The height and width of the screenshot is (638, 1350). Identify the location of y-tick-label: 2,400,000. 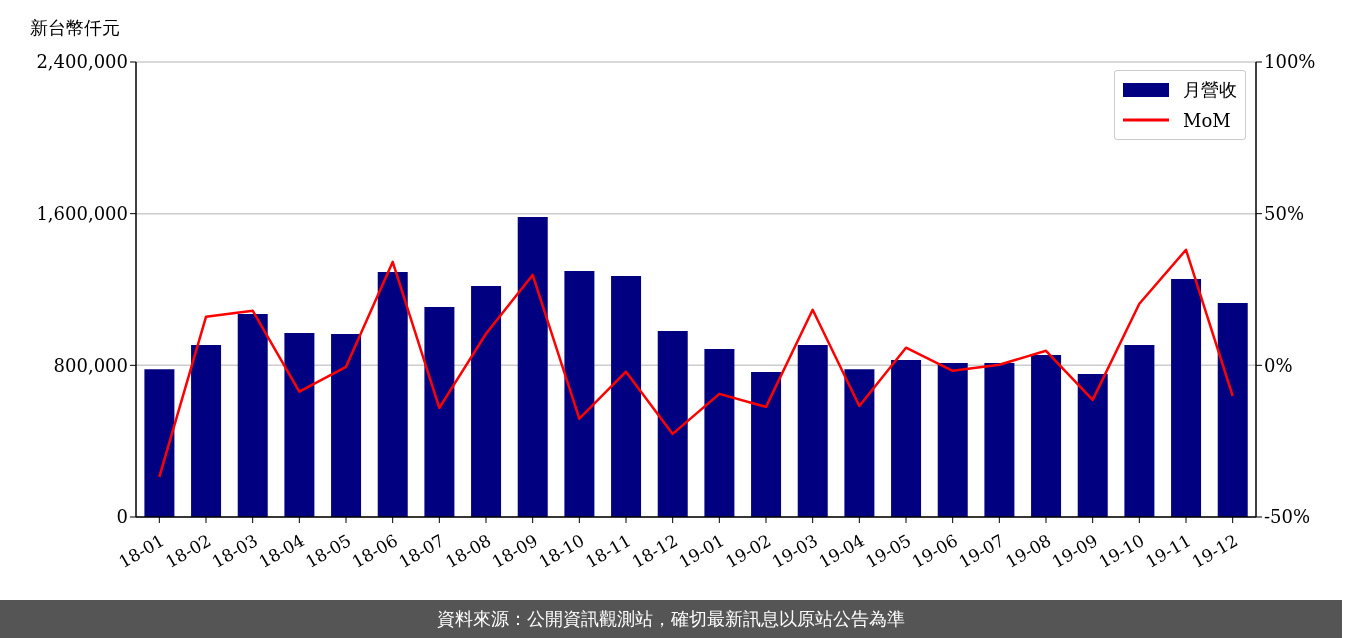
(82, 62).